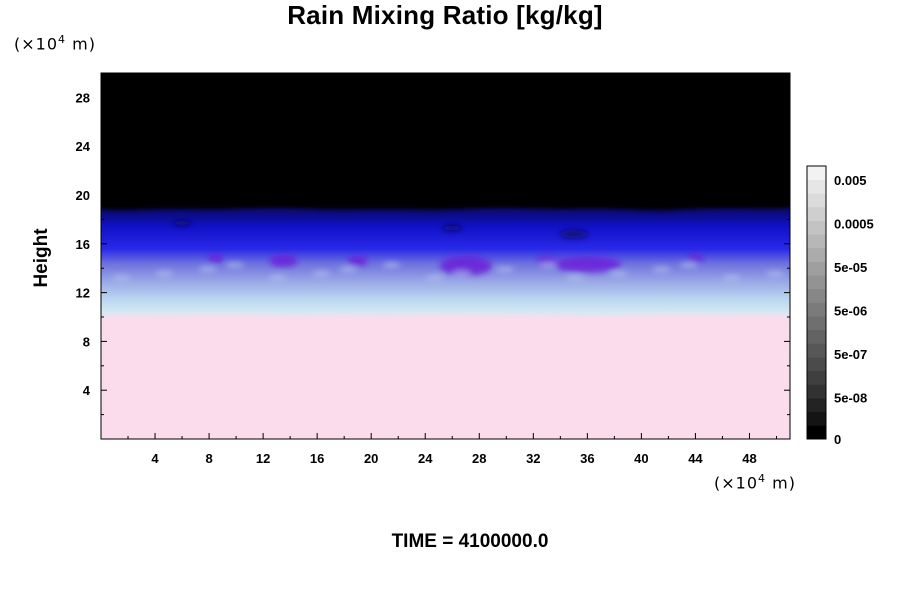  I want to click on colorbar-label: 5e-07, so click(850, 354).